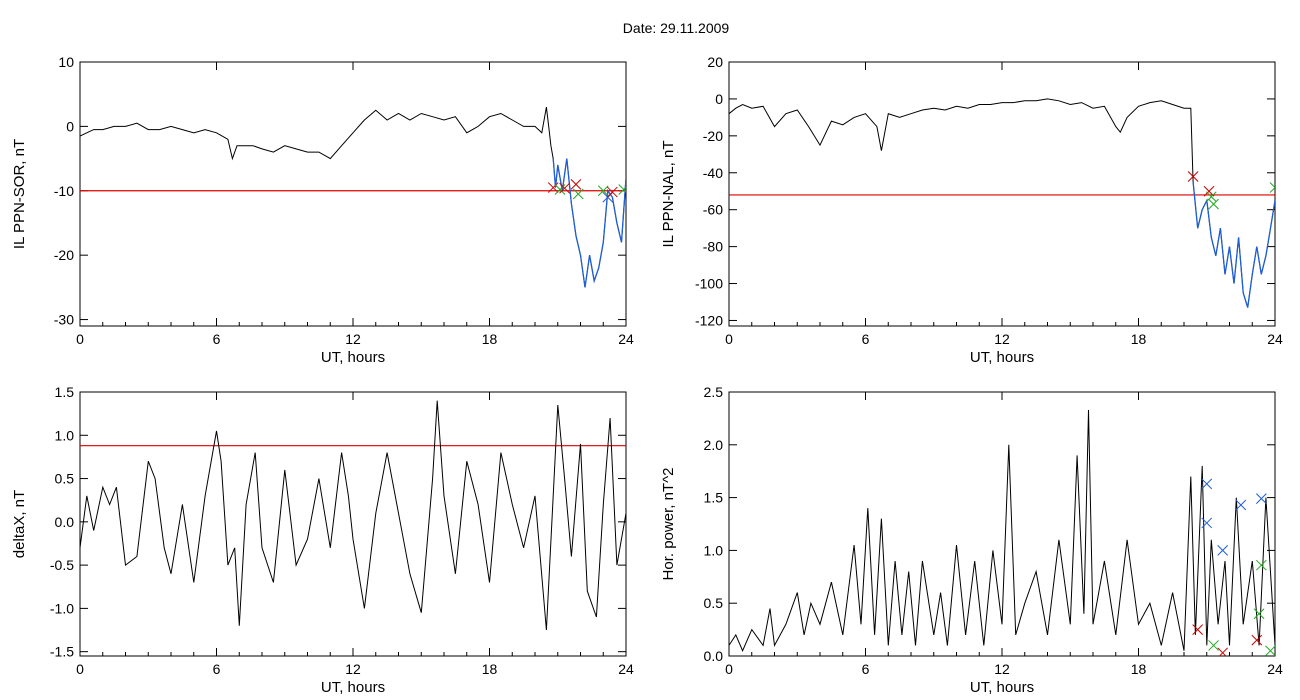 Image resolution: width=1300 pixels, height=700 pixels. What do you see at coordinates (62, 565) in the screenshot?
I see `y-tick-label: -0.5` at bounding box center [62, 565].